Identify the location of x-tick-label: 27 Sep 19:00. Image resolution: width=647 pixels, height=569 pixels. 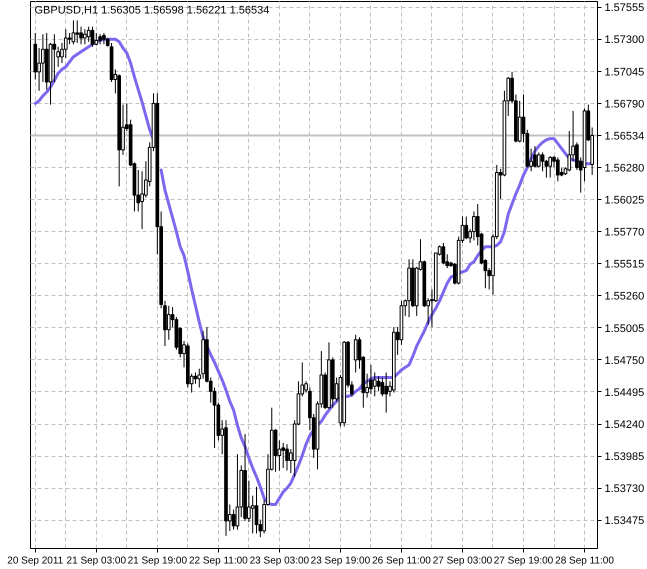
(524, 561).